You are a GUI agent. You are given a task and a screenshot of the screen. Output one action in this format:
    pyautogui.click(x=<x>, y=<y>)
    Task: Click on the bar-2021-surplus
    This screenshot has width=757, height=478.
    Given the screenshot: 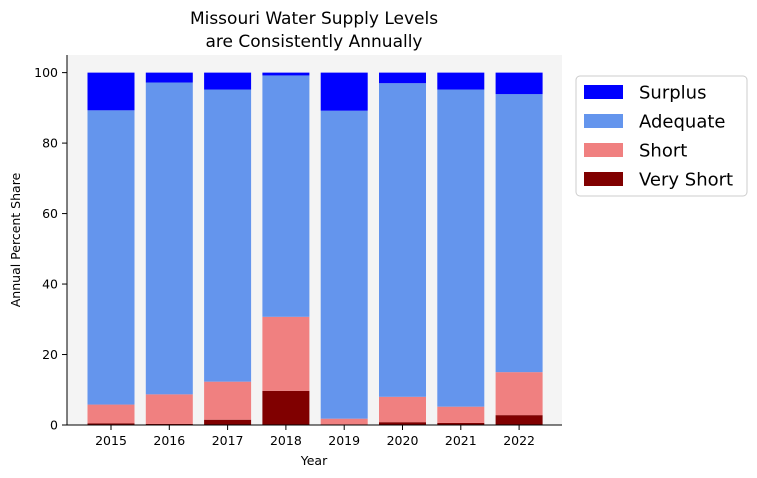 What is the action you would take?
    pyautogui.click(x=461, y=81)
    